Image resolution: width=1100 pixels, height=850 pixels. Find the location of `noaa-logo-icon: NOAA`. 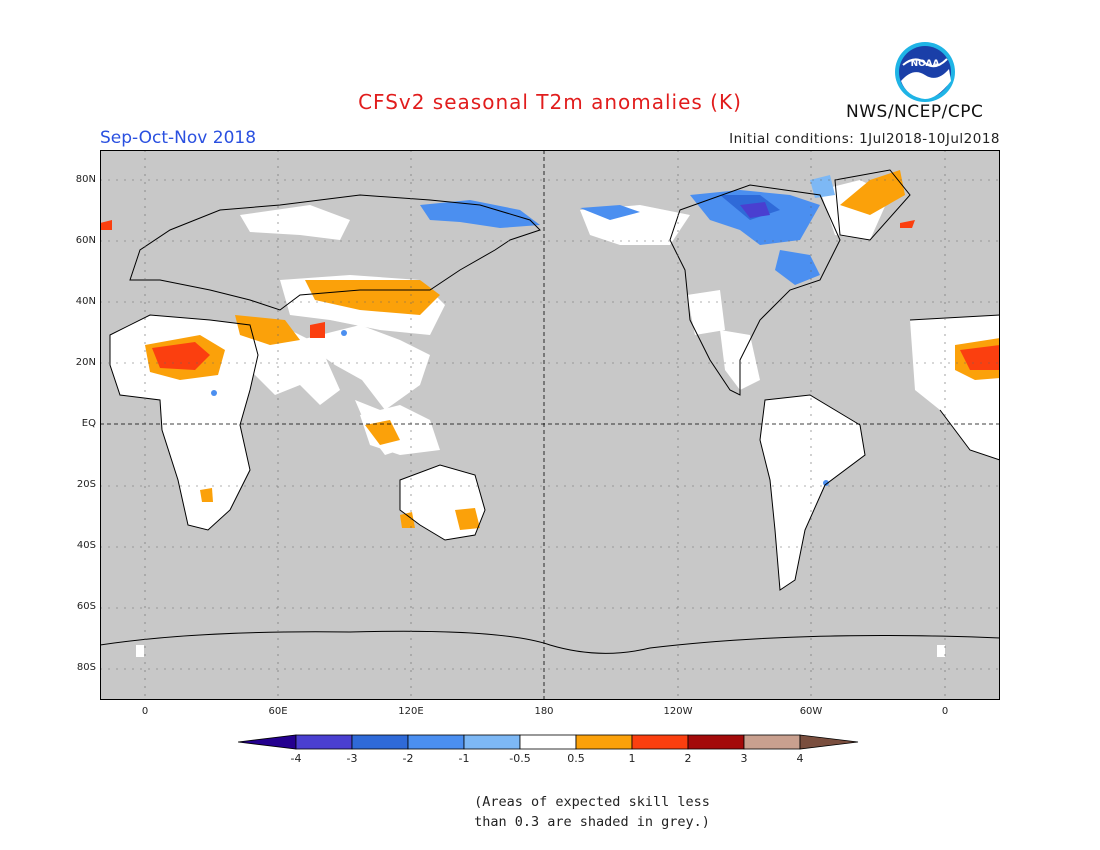

noaa-logo-icon: NOAA is located at coordinates (925, 72).